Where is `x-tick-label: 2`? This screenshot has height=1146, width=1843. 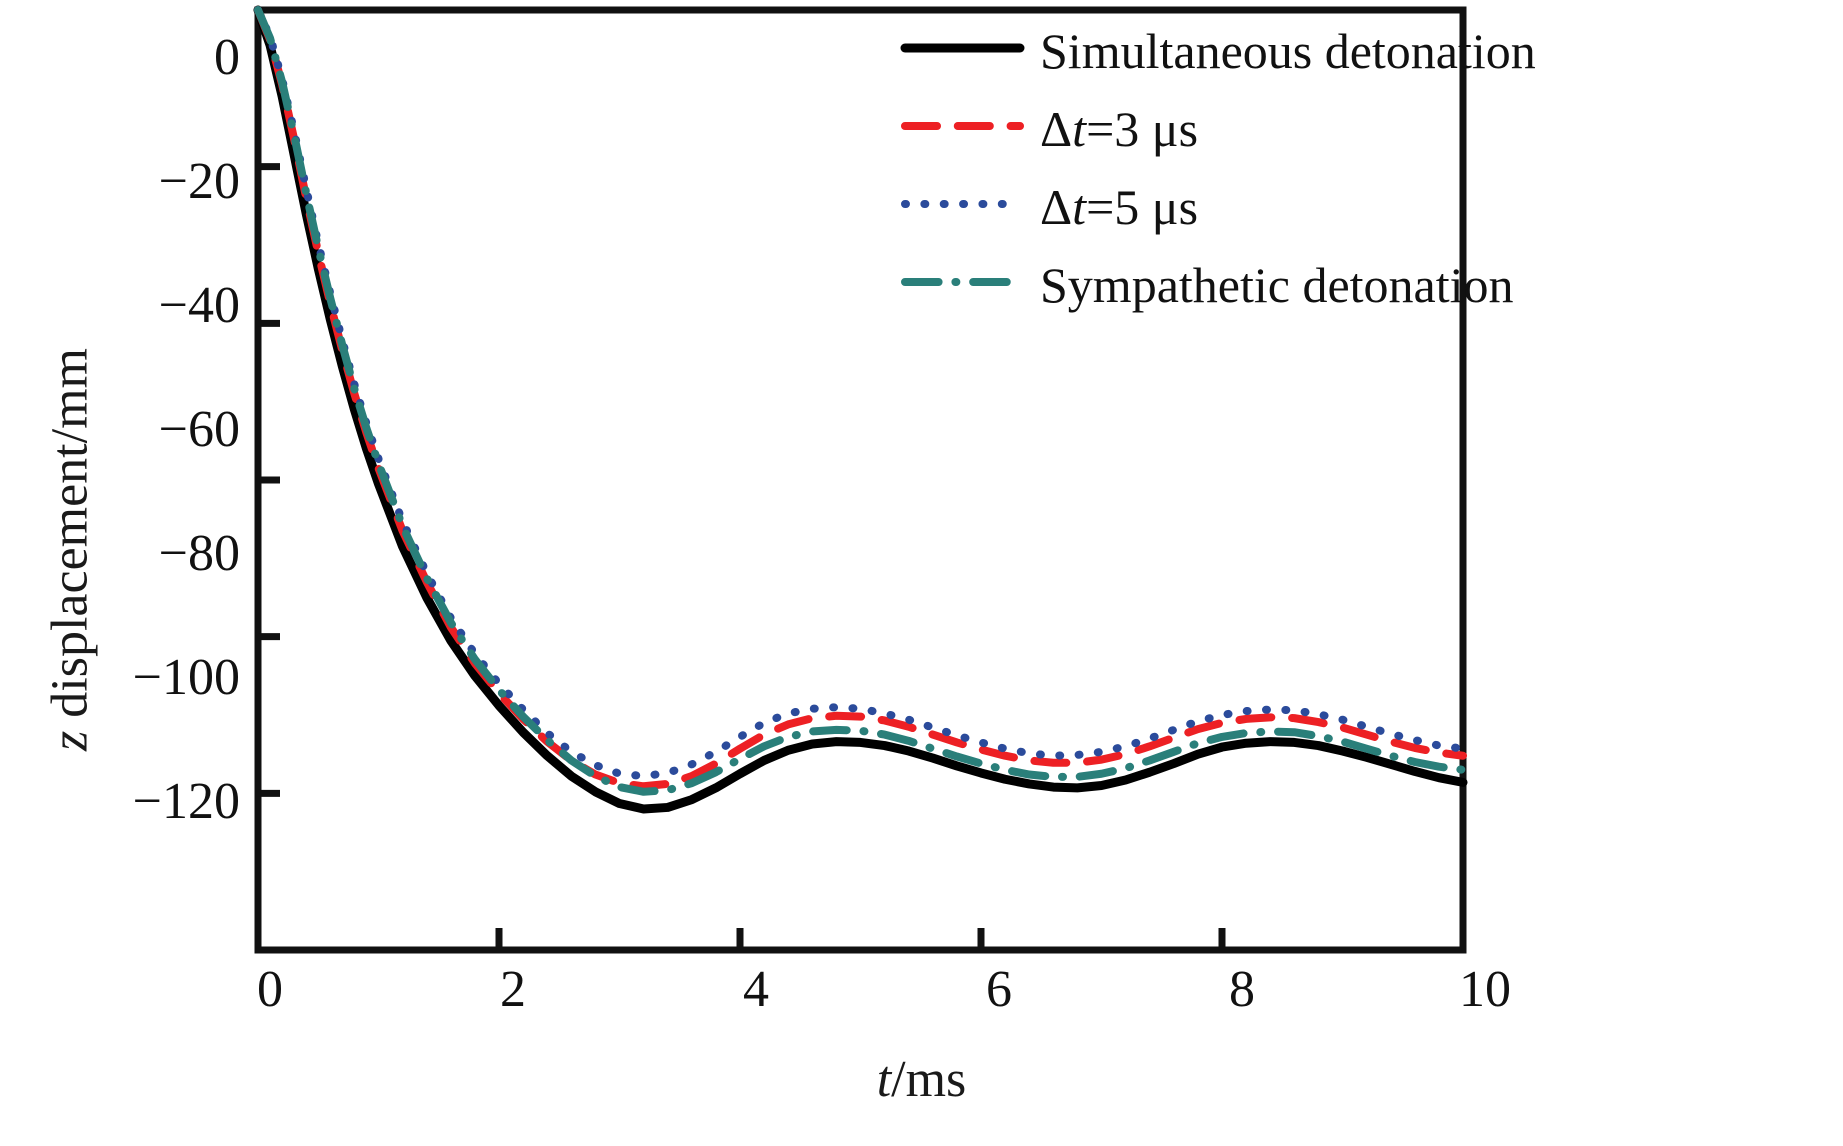
x-tick-label: 2 is located at coordinates (513, 989).